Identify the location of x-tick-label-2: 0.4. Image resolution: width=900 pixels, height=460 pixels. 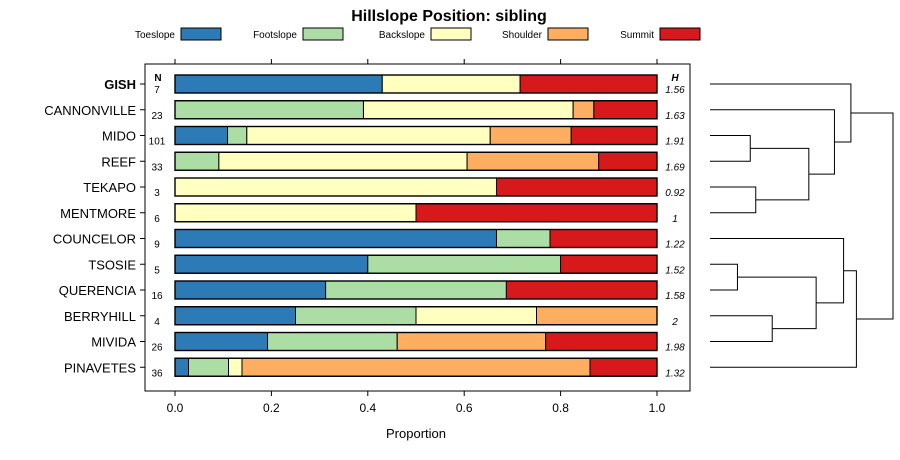
(367, 408).